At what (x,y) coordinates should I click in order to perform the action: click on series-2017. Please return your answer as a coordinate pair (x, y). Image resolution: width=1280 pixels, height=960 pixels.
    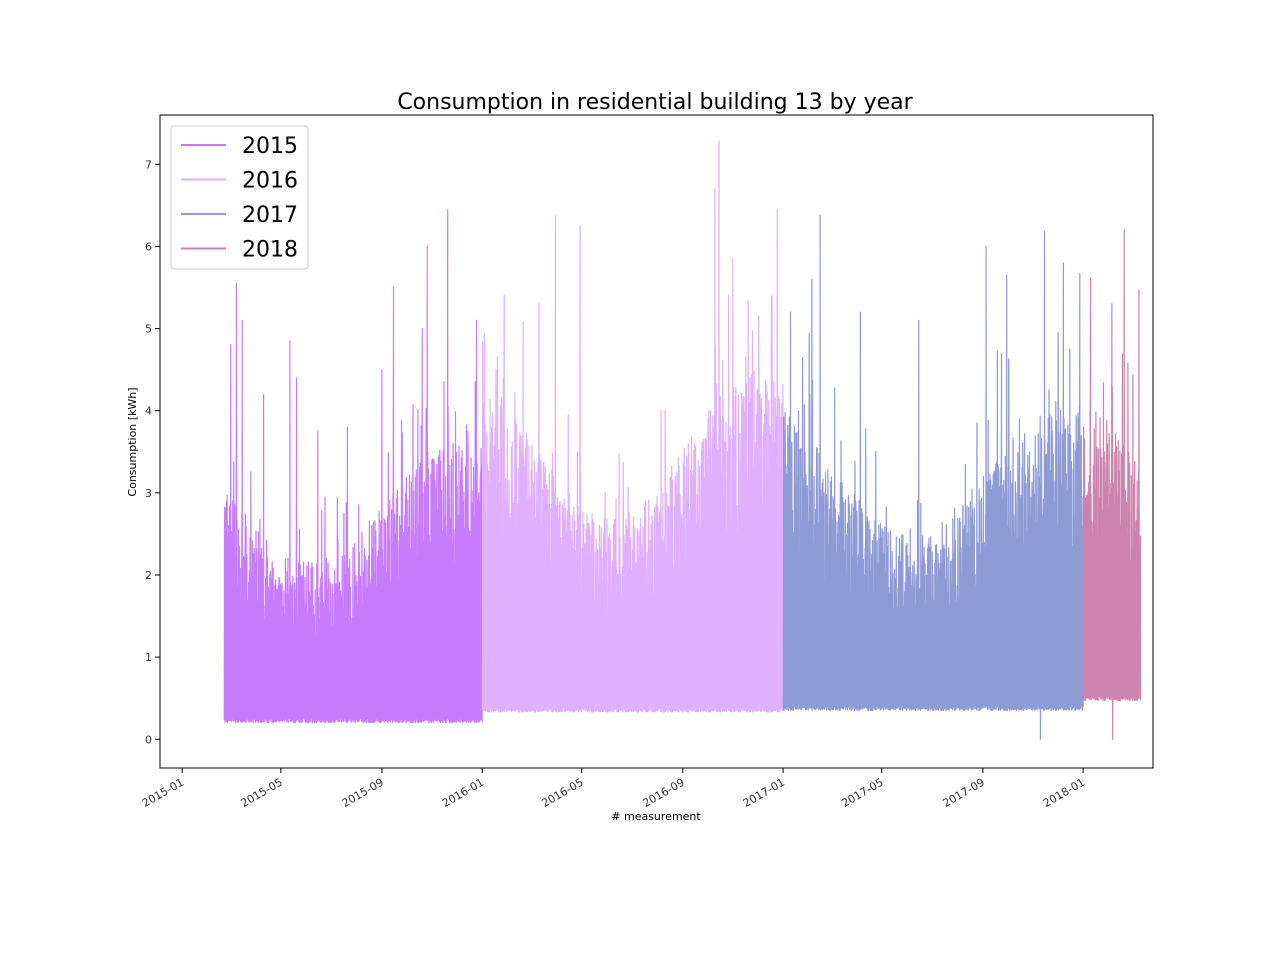
    Looking at the image, I should click on (933, 477).